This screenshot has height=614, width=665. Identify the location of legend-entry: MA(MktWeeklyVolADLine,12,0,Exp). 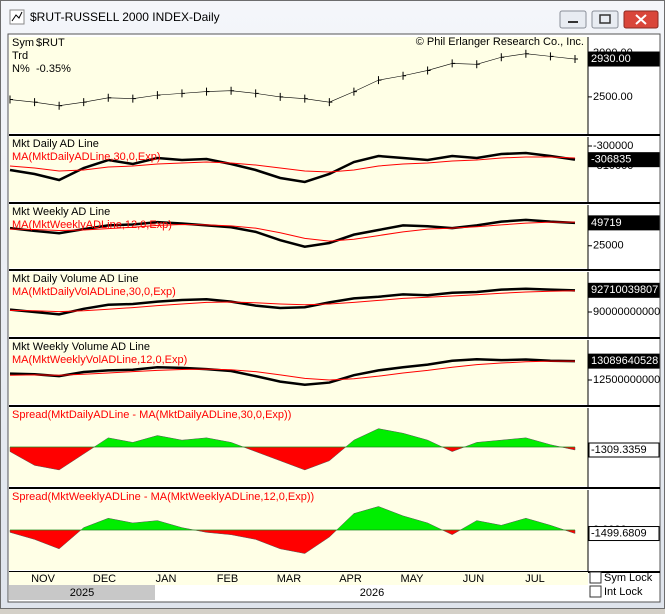
(99, 360).